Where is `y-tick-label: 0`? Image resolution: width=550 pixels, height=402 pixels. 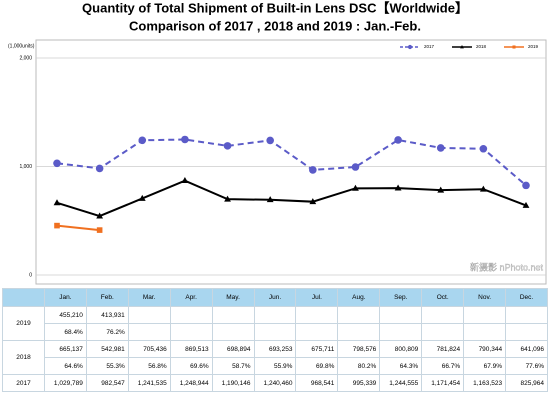 y-tick-label: 0 is located at coordinates (30, 275).